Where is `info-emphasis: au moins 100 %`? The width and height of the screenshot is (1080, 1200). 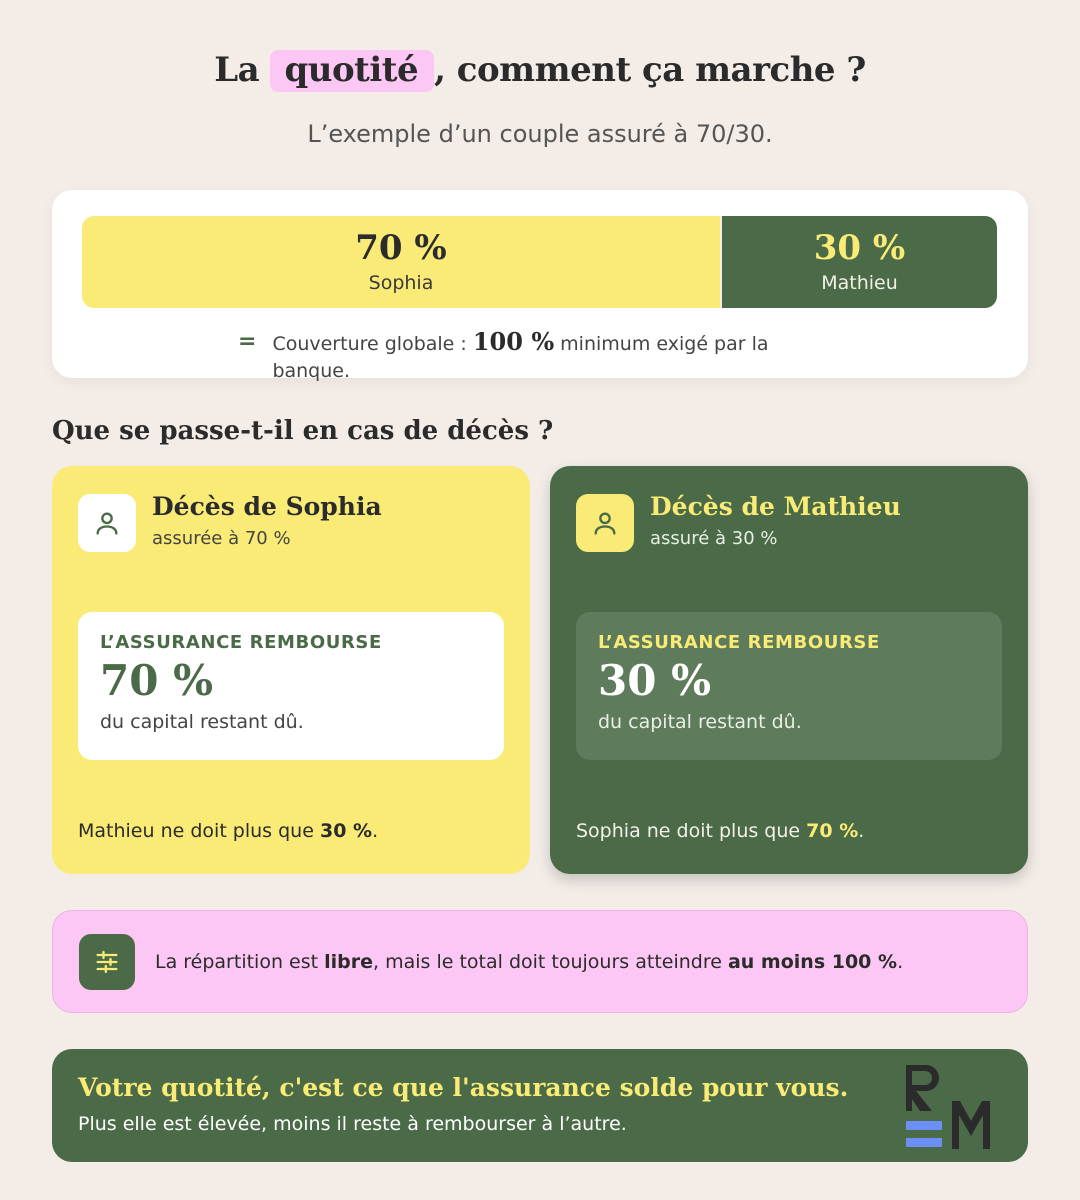
info-emphasis: au moins 100 % is located at coordinates (812, 961).